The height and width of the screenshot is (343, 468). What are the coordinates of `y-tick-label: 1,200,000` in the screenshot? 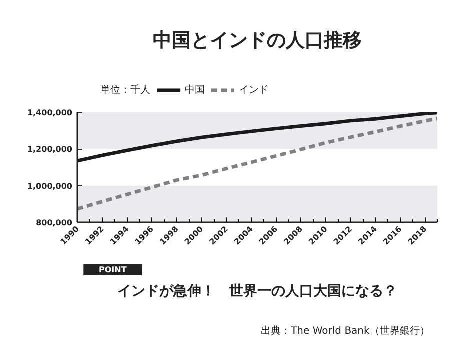 It's located at (50, 149).